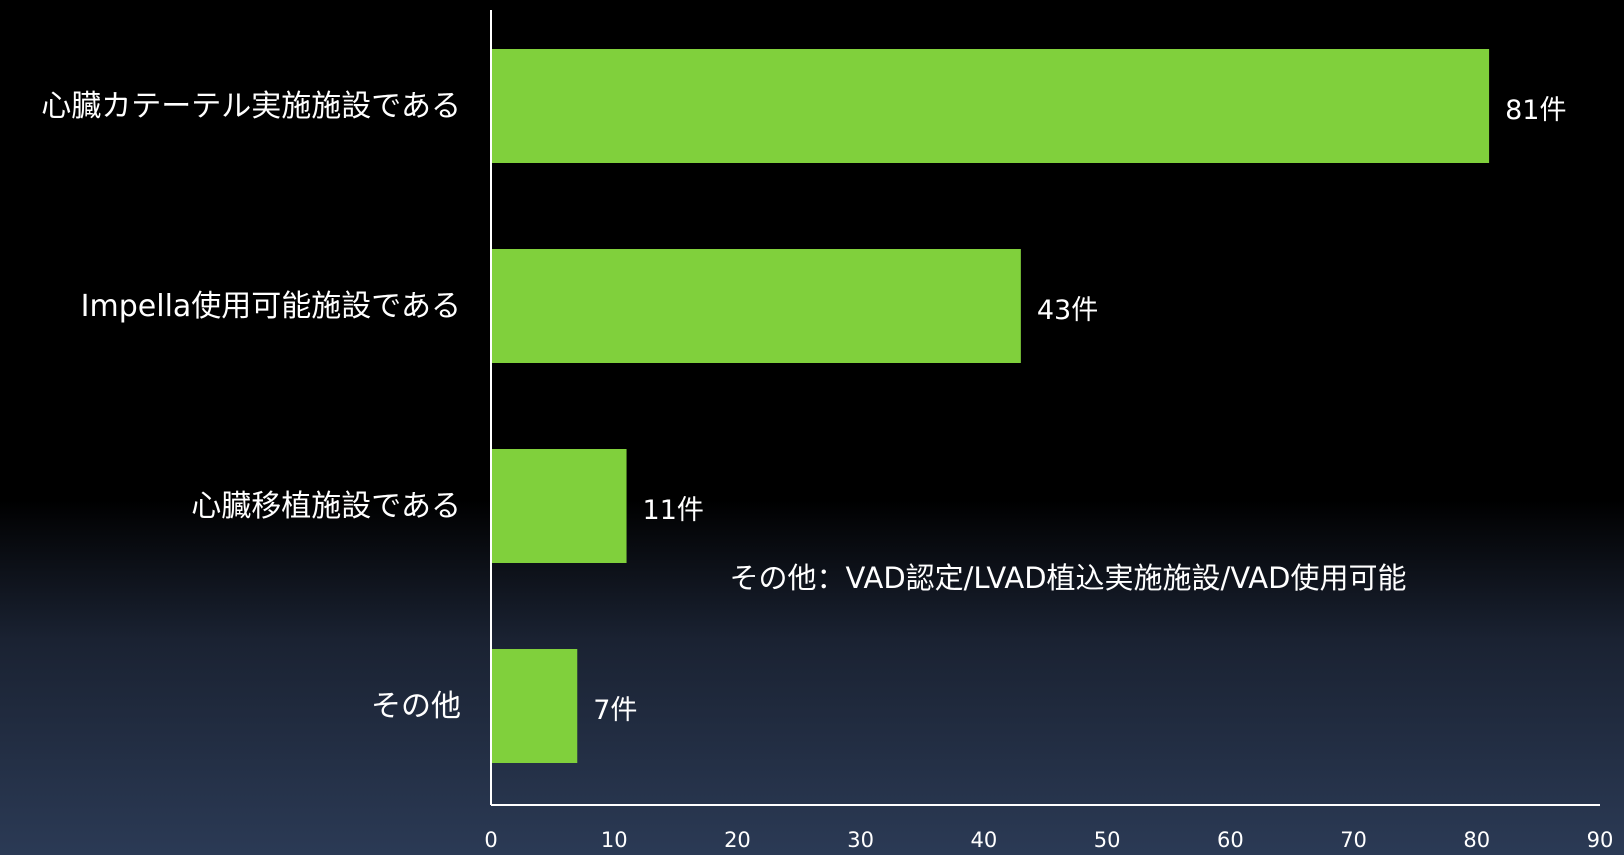 This screenshot has width=1624, height=855. I want to click on x-tick-label-90: 90, so click(1600, 840).